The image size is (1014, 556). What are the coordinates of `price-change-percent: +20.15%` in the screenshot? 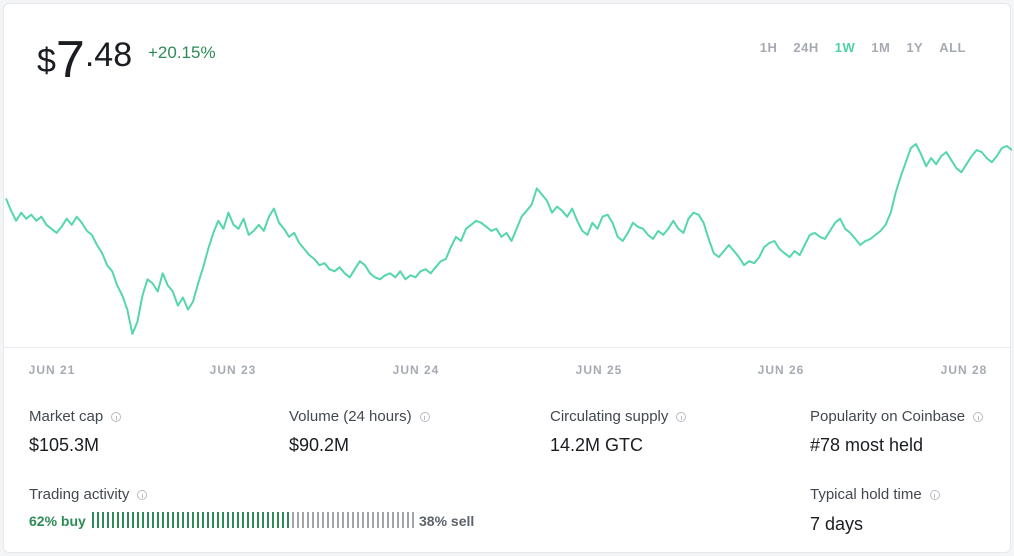 It's located at (182, 52).